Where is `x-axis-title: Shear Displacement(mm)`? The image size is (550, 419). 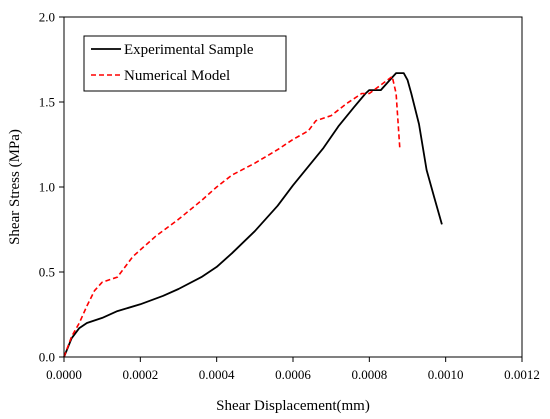 x-axis-title: Shear Displacement(mm) is located at coordinates (293, 406).